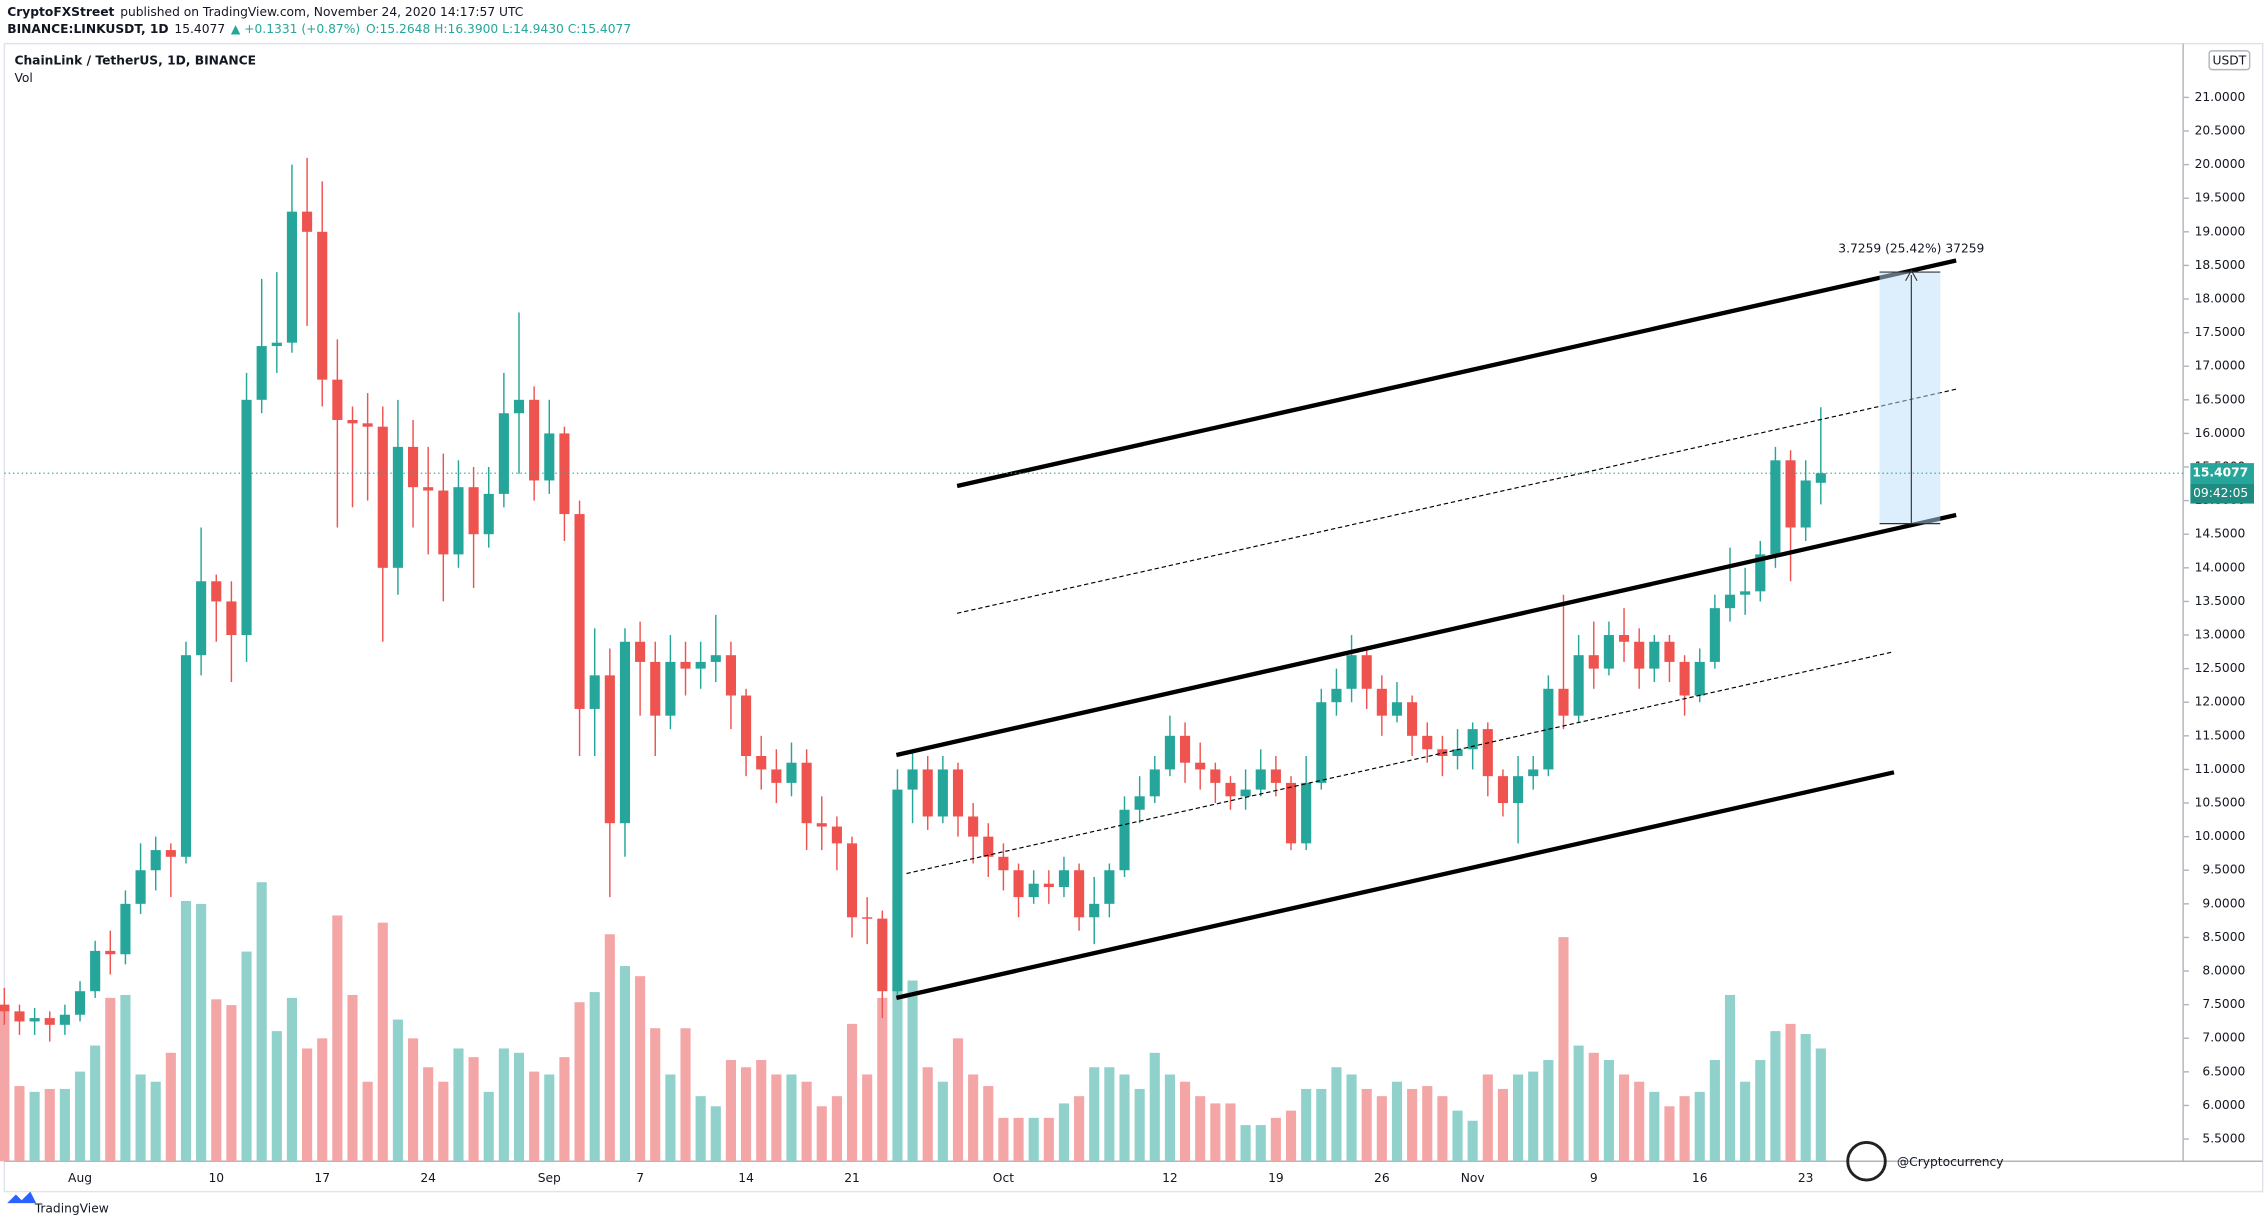  Describe the element at coordinates (80, 1178) in the screenshot. I see `x-tick-label: Aug` at that location.